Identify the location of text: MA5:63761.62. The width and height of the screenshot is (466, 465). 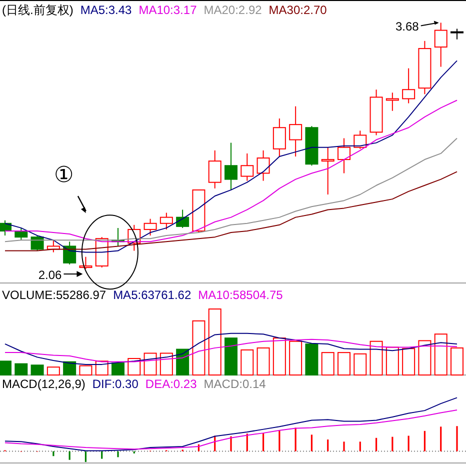
(152, 295).